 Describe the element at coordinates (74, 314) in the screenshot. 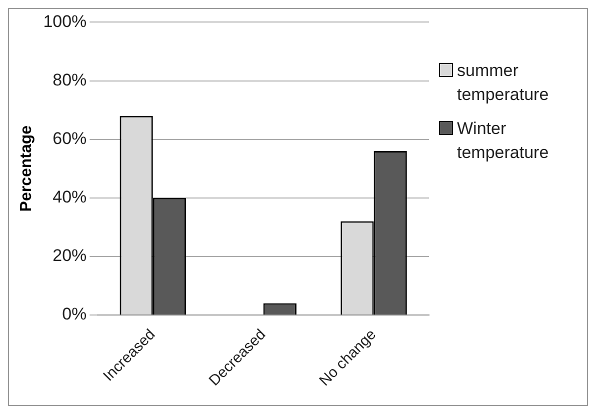

I see `y-tick-label: 0%` at that location.